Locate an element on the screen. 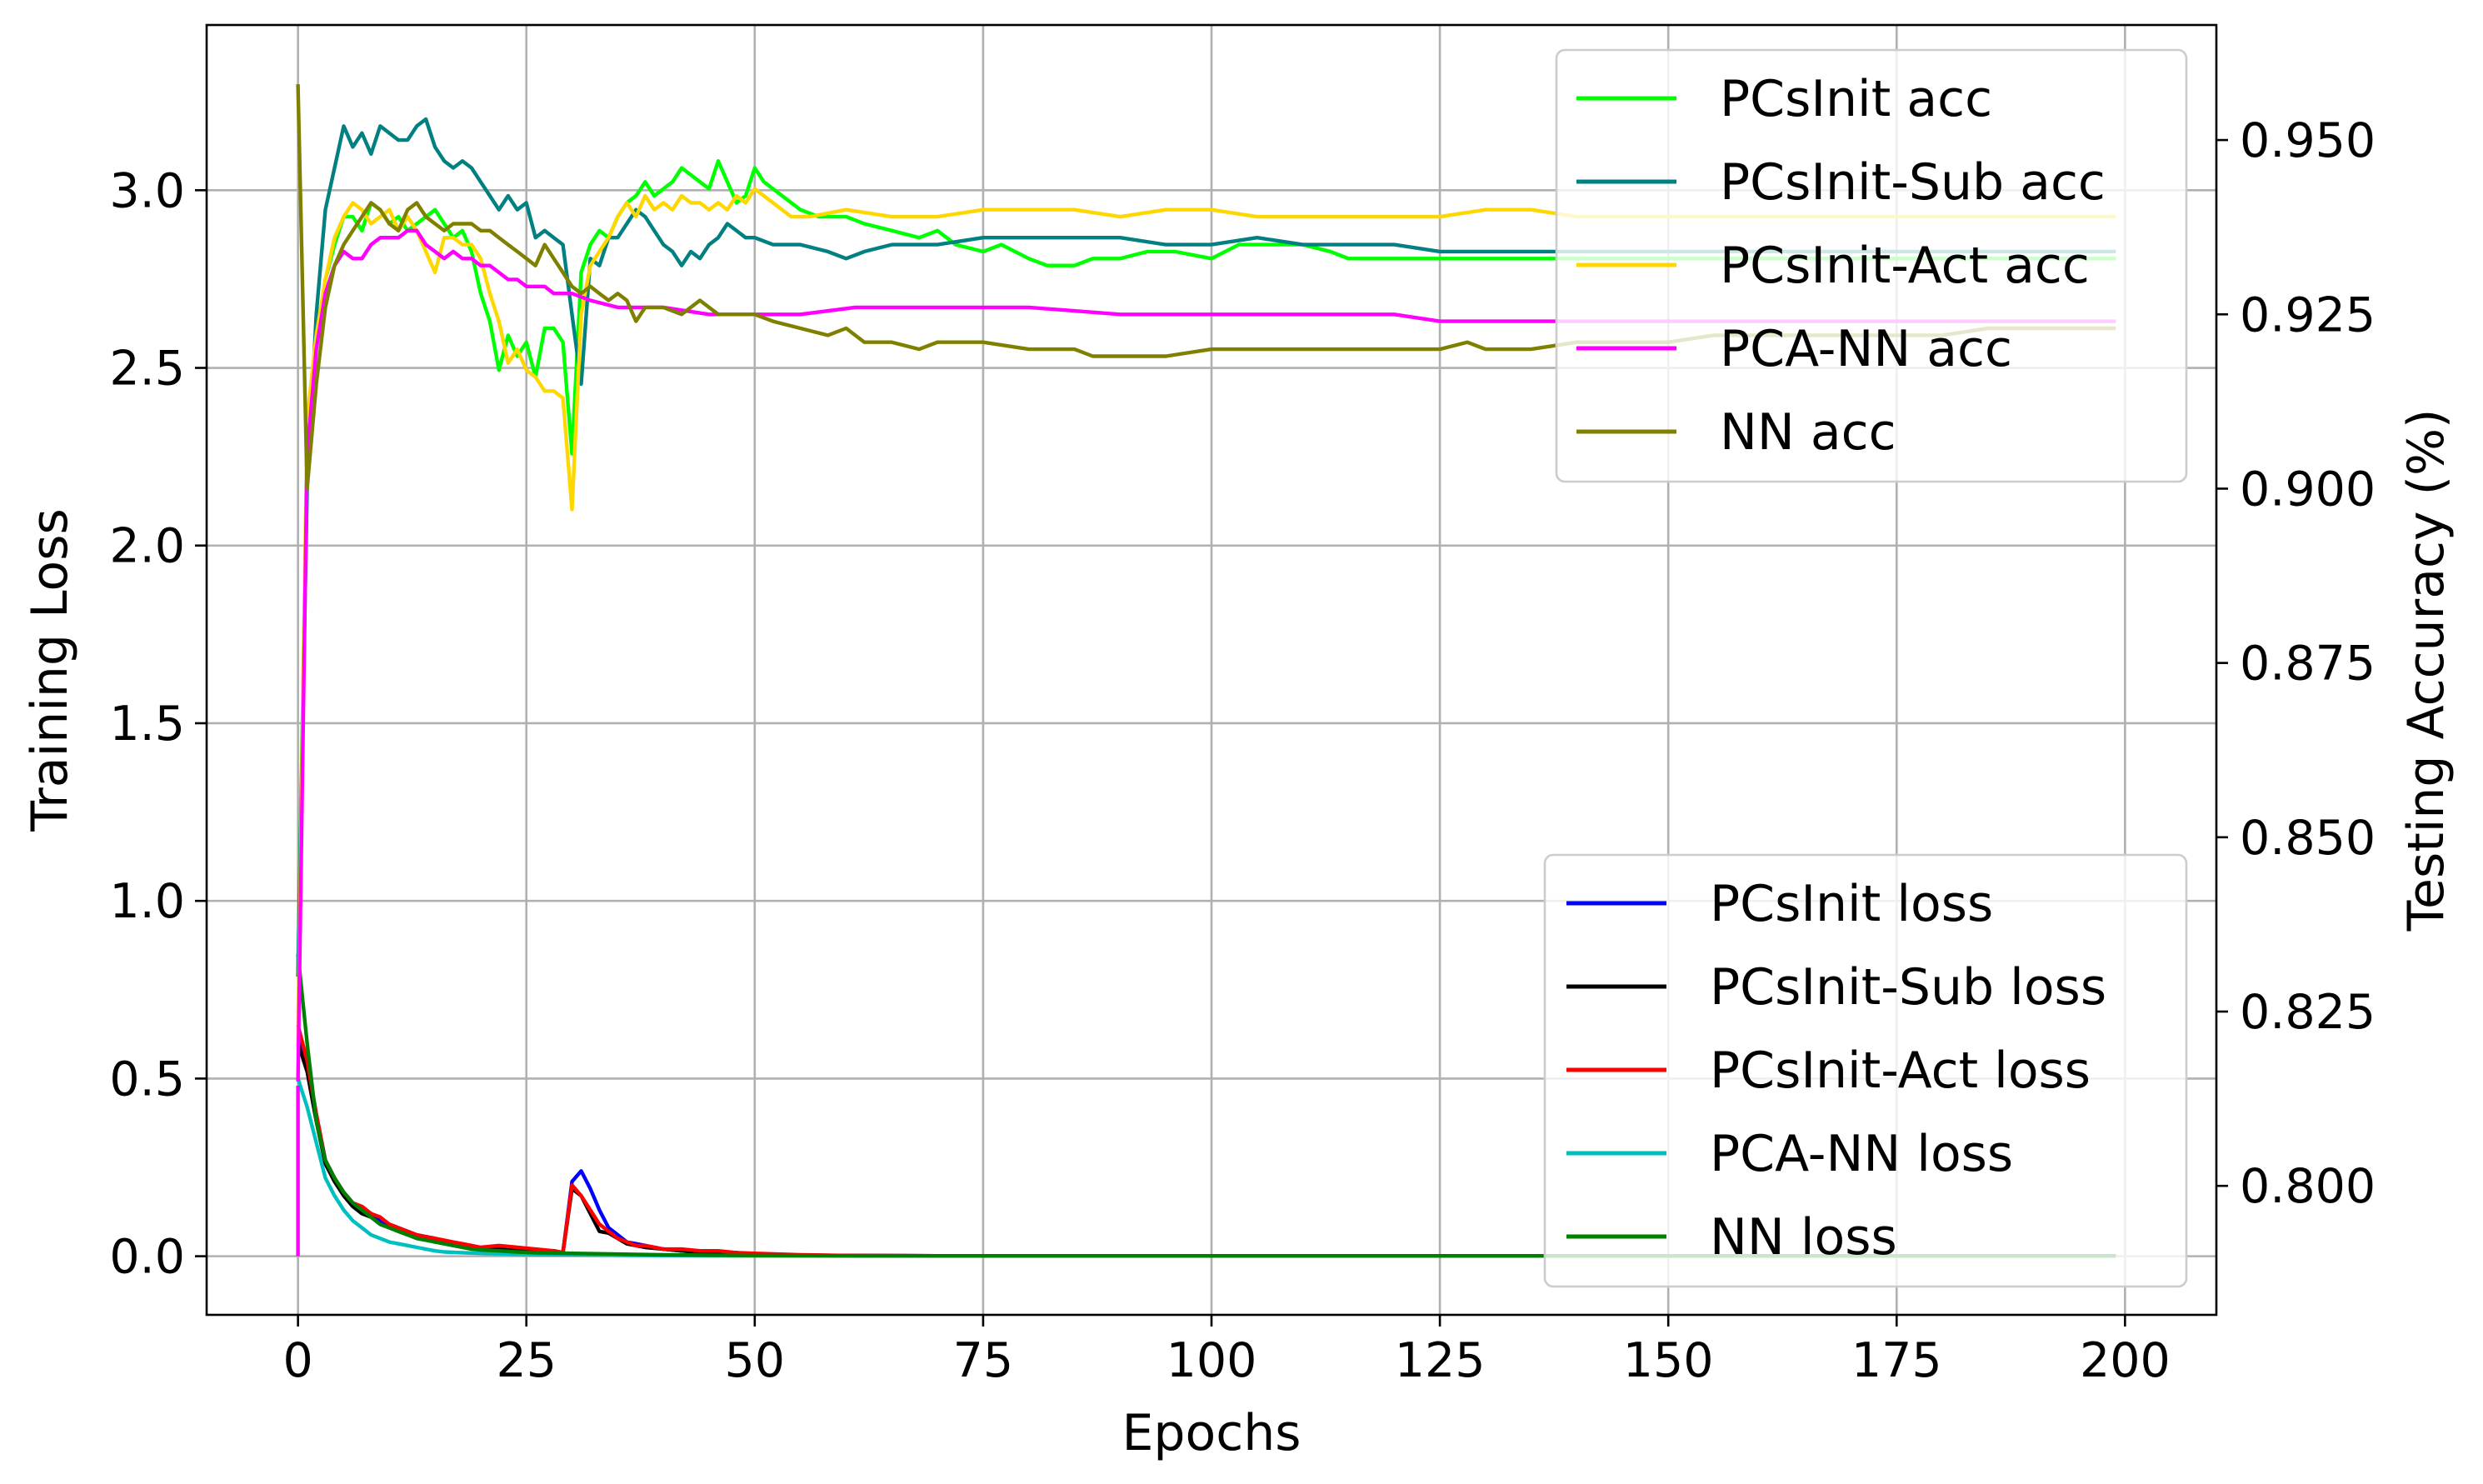  x-tick-label: 125 is located at coordinates (1440, 1360).